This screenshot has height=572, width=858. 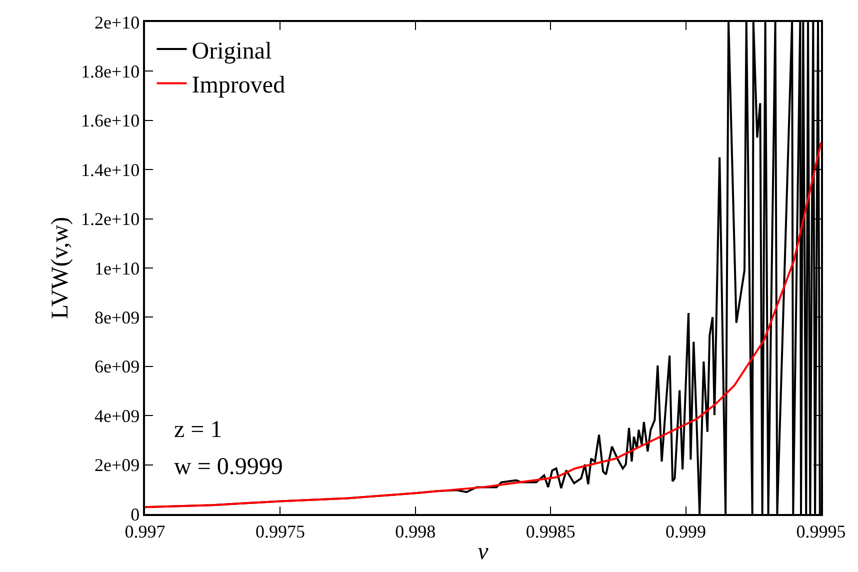 I want to click on y-tick-label: 1e+10, so click(x=117, y=268).